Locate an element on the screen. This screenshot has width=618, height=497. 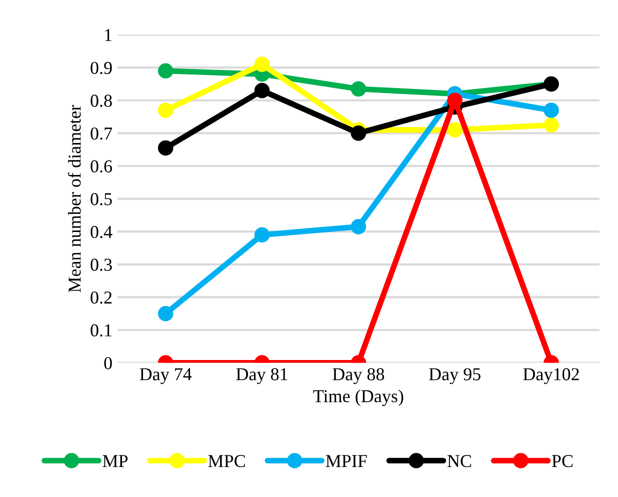
y-tick-label: 0.5 is located at coordinates (101, 199).